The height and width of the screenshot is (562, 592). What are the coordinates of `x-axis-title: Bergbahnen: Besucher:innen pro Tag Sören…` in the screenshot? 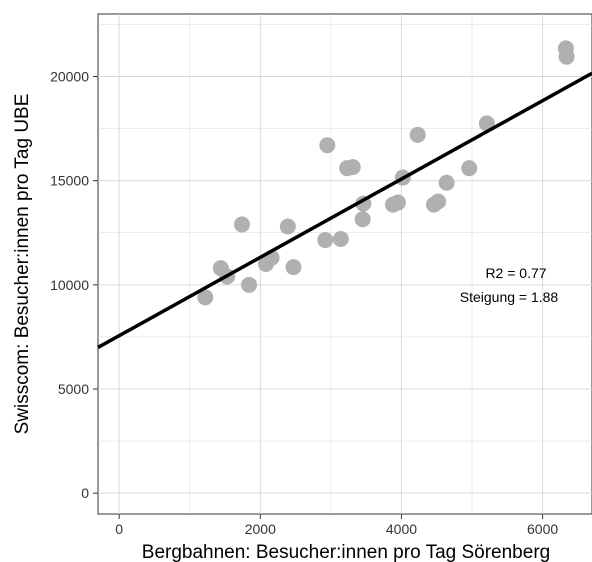 It's located at (346, 552).